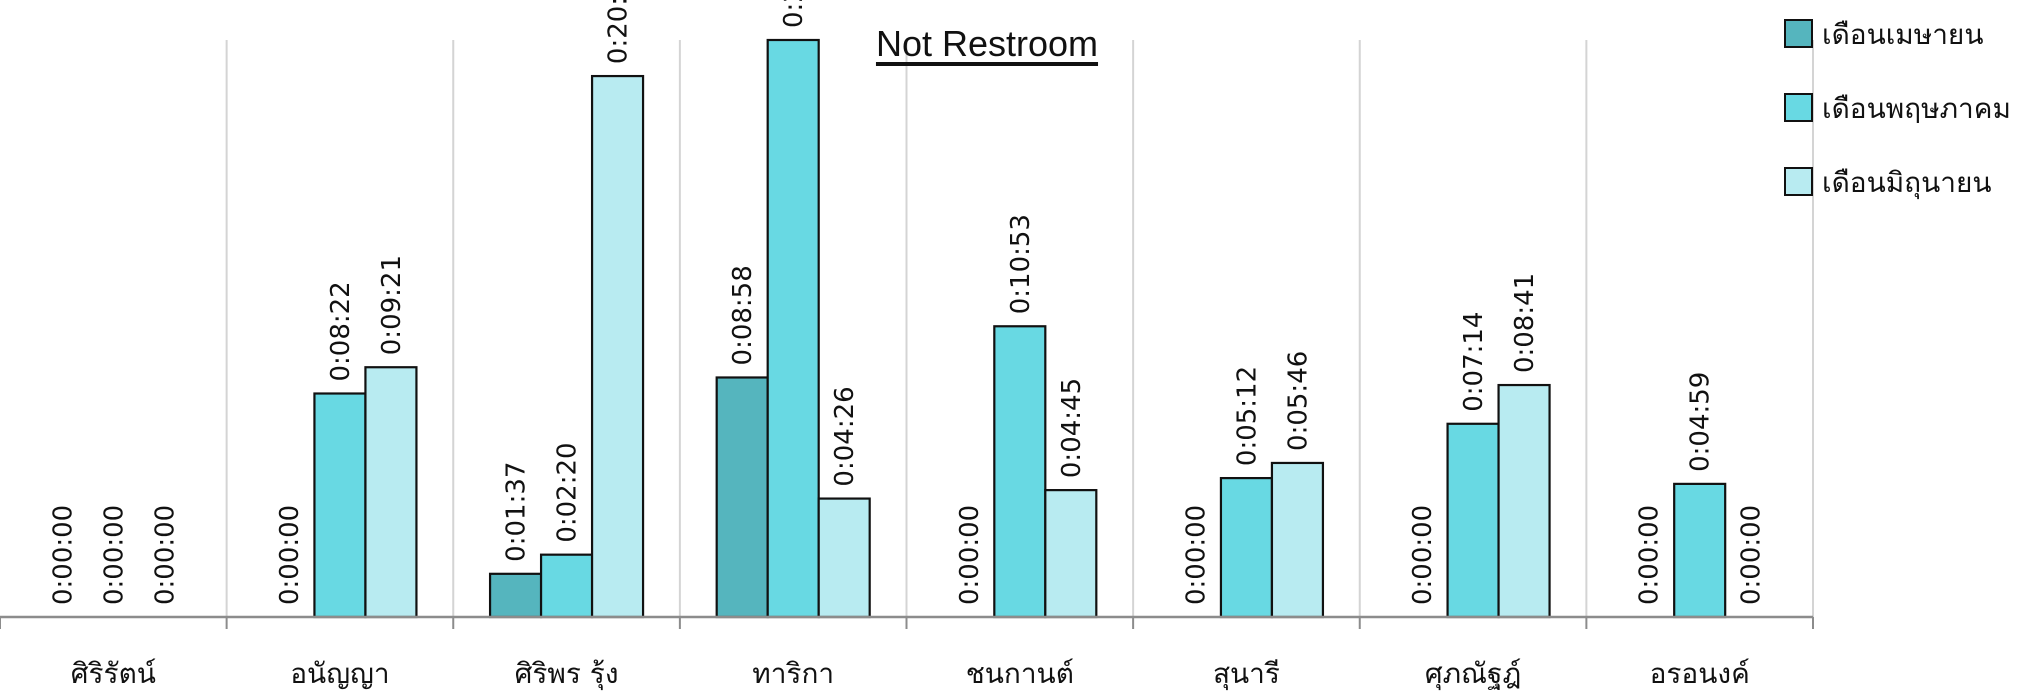  Describe the element at coordinates (907, 622) in the screenshot. I see `x-axis` at that location.